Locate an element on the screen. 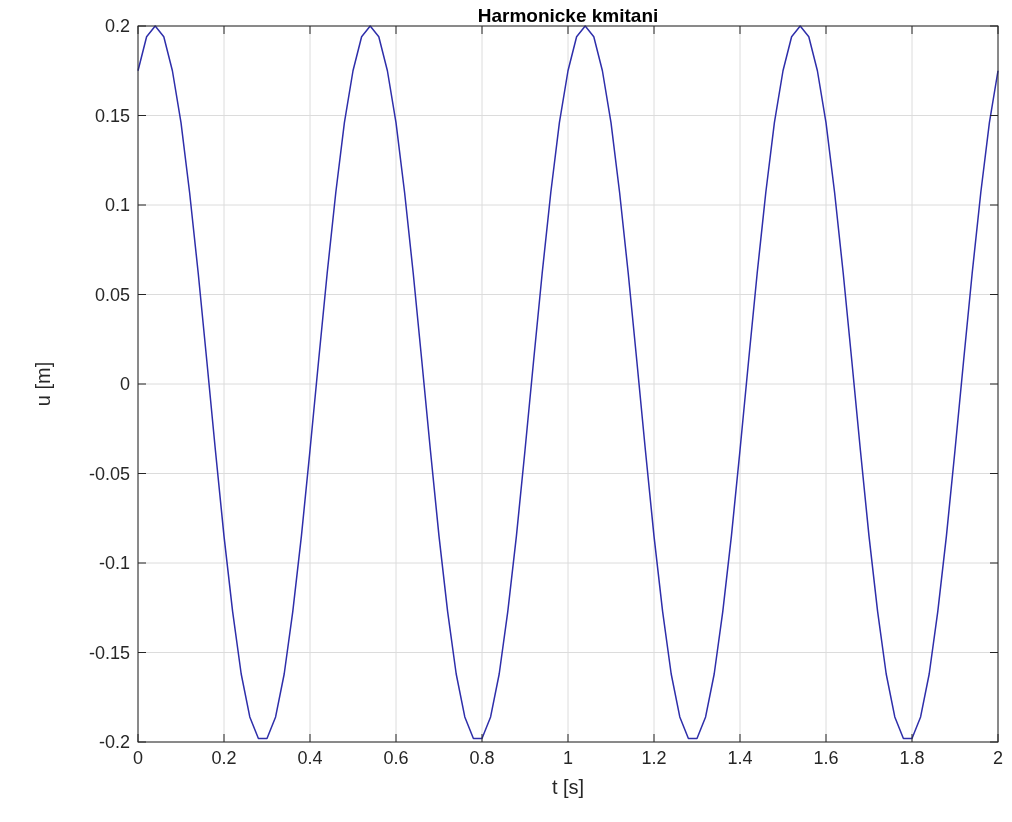  x-tick-label: 0.4 is located at coordinates (310, 758).